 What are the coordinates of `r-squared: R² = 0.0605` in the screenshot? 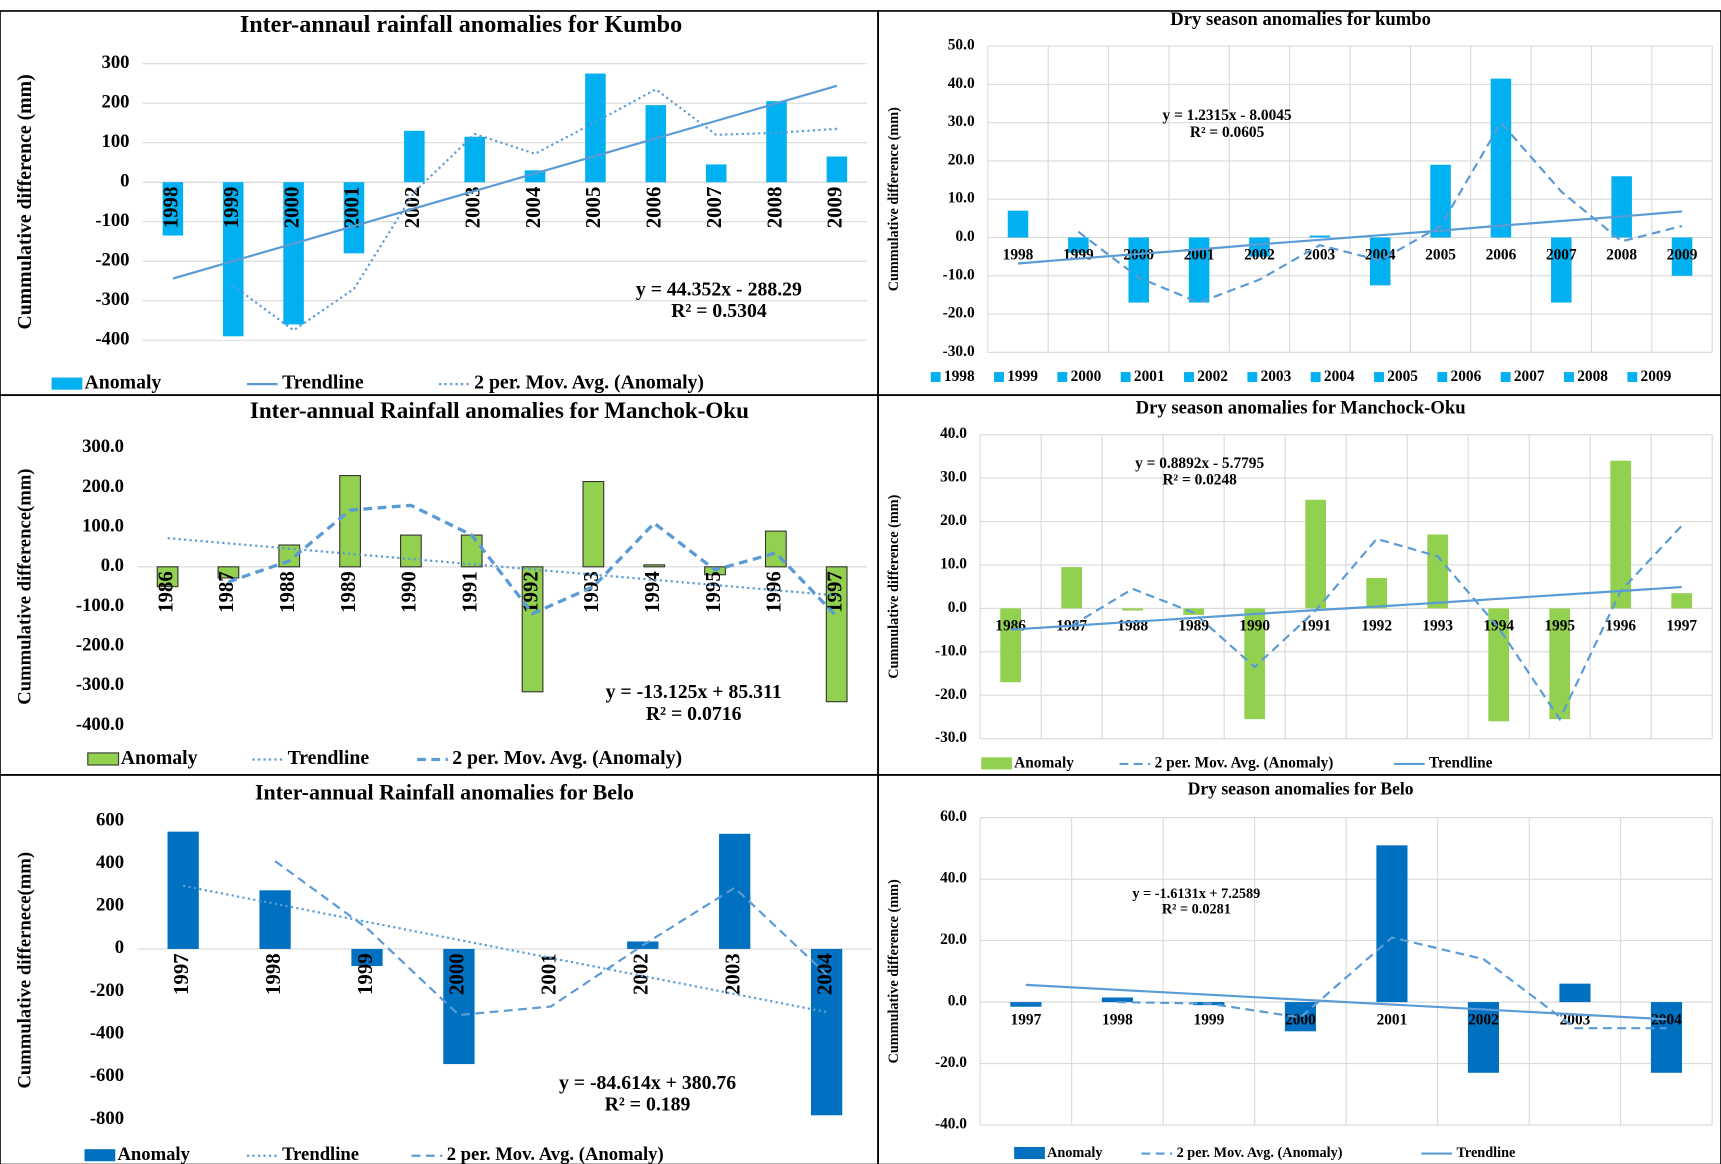 It's located at (1227, 132).